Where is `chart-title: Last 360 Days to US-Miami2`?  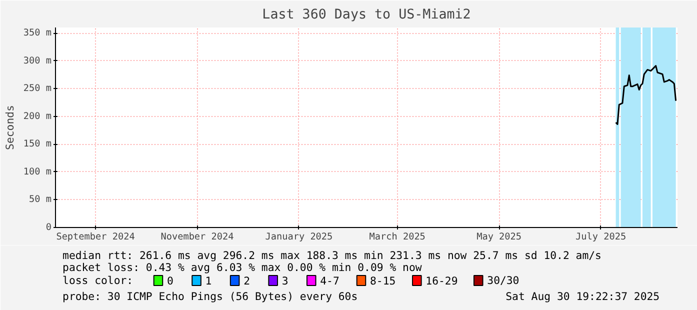
chart-title: Last 360 Days to US-Miami2 is located at coordinates (366, 15).